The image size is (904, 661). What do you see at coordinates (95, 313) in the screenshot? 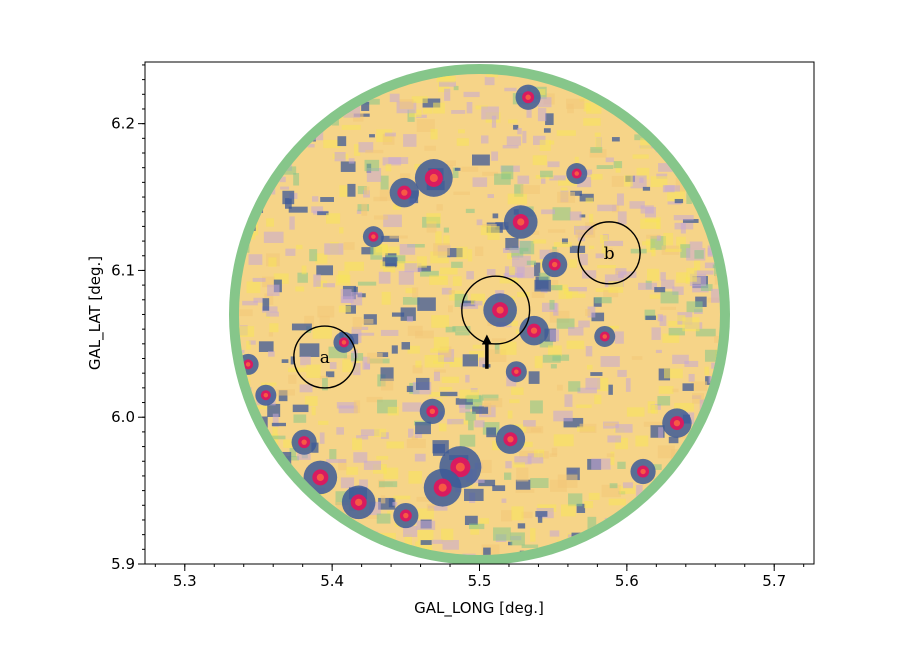
I see `y-axis-label: GAL_LAT [deg.]` at bounding box center [95, 313].